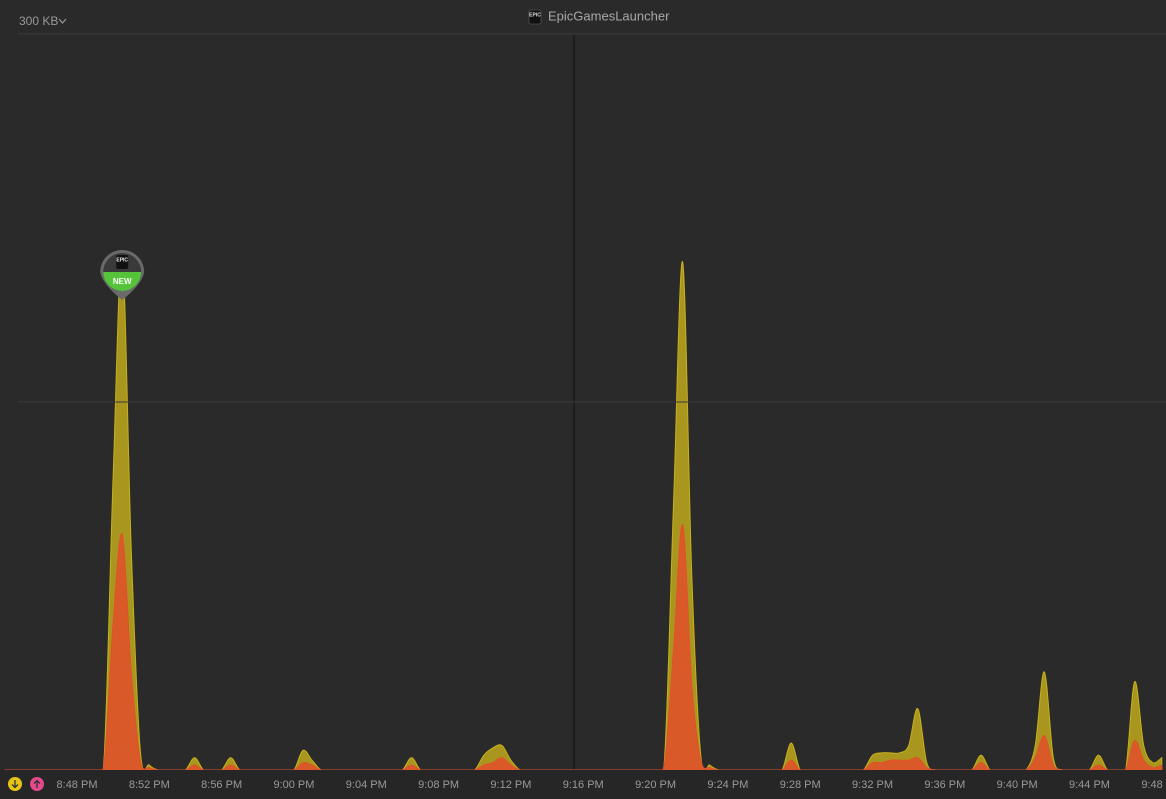  What do you see at coordinates (62, 21) in the screenshot?
I see `scale-dropdown` at bounding box center [62, 21].